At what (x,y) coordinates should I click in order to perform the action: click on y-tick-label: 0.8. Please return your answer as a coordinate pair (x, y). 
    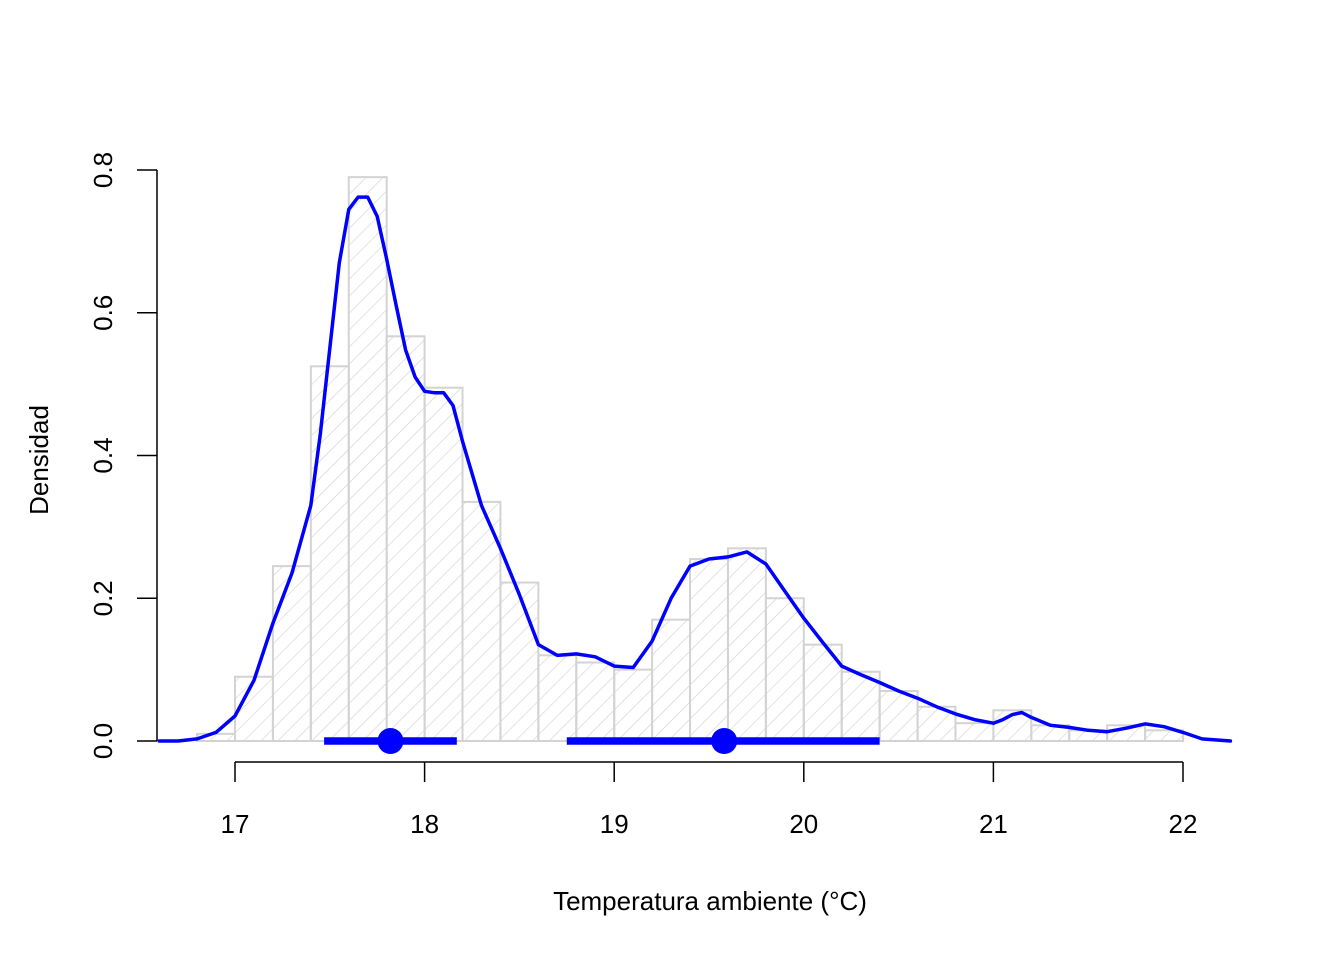
    Looking at the image, I should click on (103, 170).